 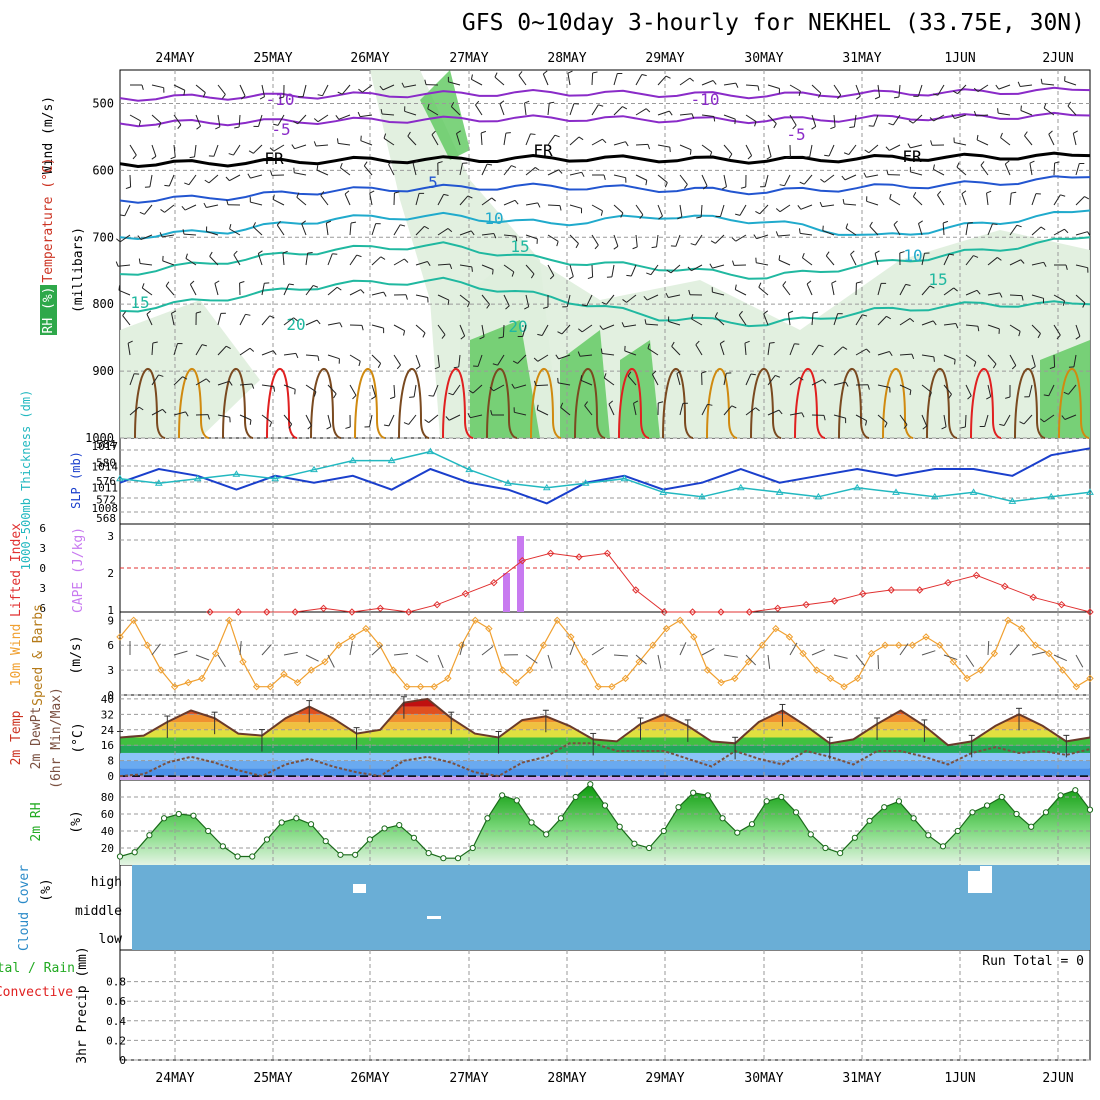 I want to click on date-label-top: 29MAY, so click(x=664, y=58).